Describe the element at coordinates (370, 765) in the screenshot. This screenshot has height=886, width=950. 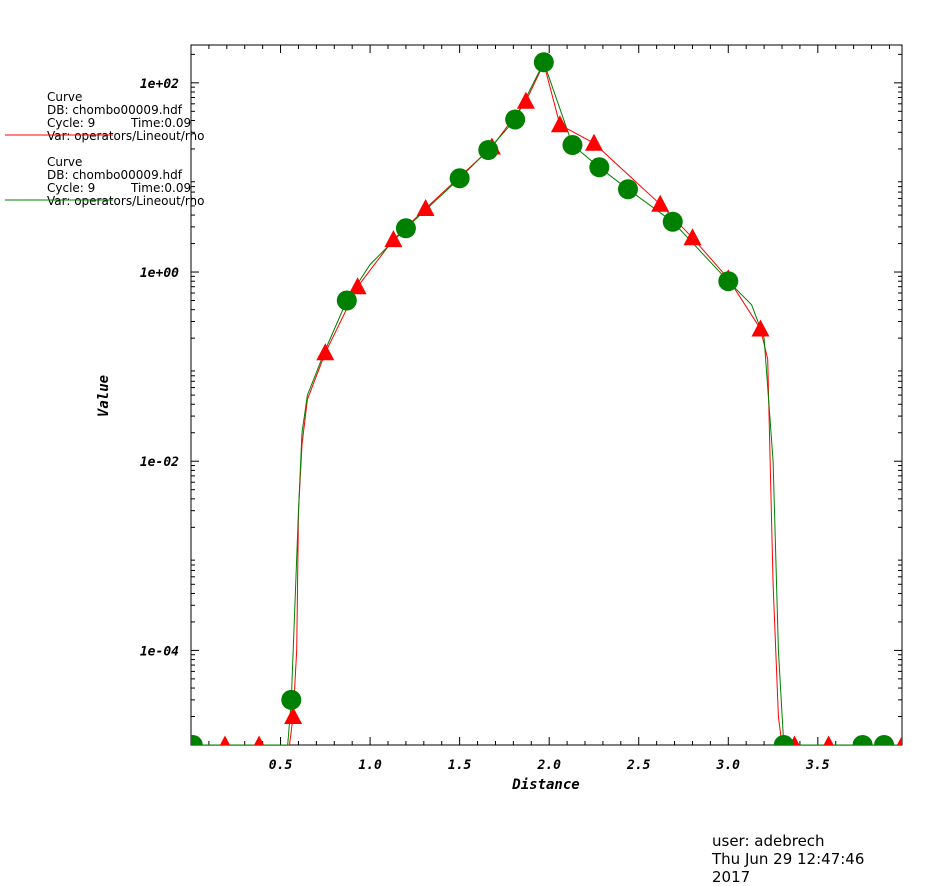
I see `x-tick-label: 1.0` at that location.